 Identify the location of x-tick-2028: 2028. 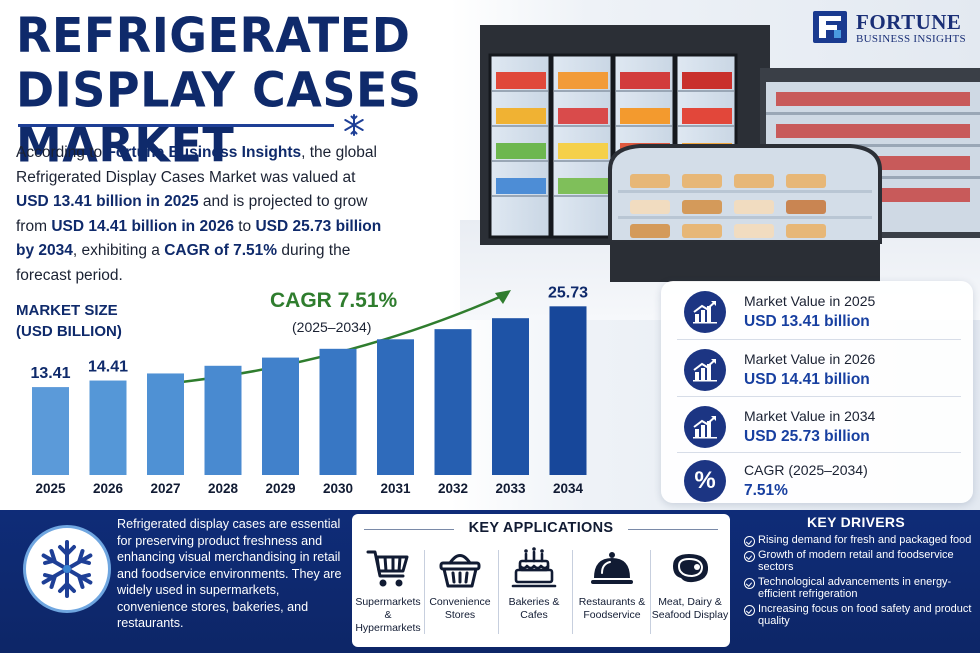
(223, 488).